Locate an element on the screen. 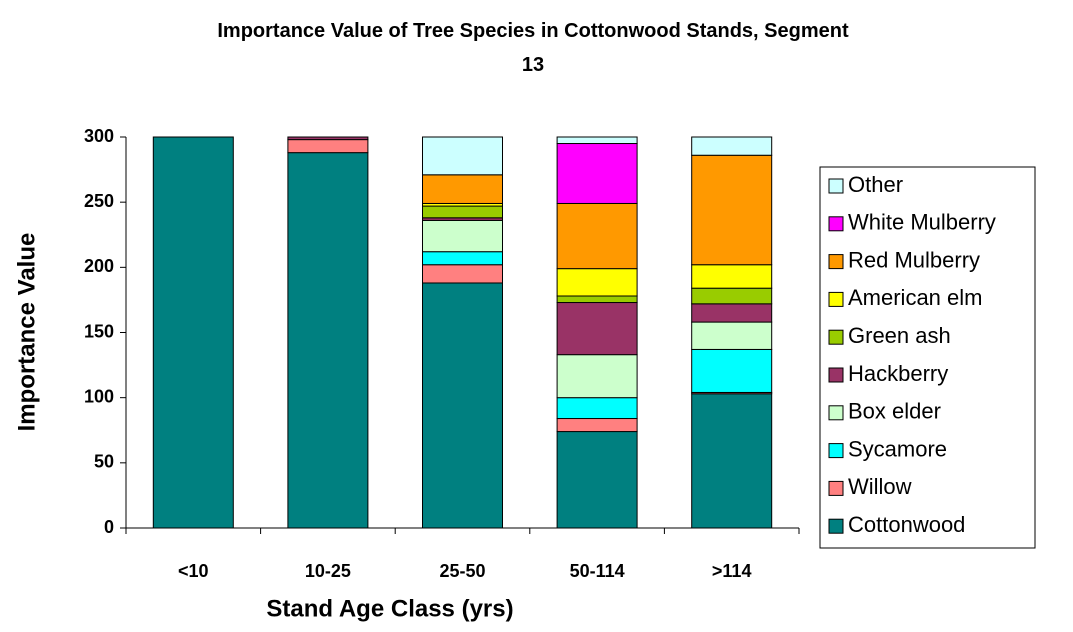 The width and height of the screenshot is (1073, 632). legend-label: Willow is located at coordinates (880, 486).